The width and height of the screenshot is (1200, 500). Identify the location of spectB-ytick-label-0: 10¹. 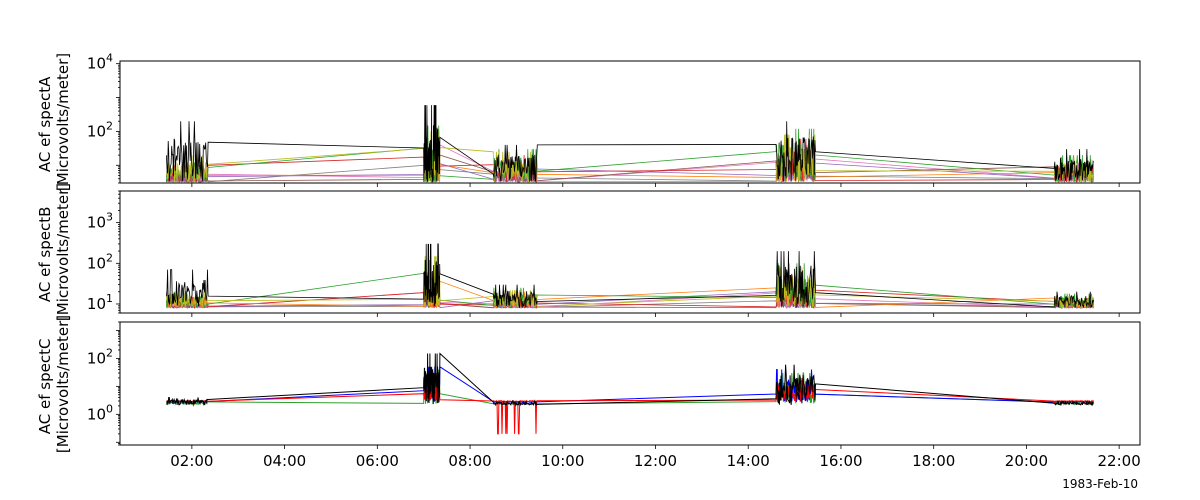
(100, 302).